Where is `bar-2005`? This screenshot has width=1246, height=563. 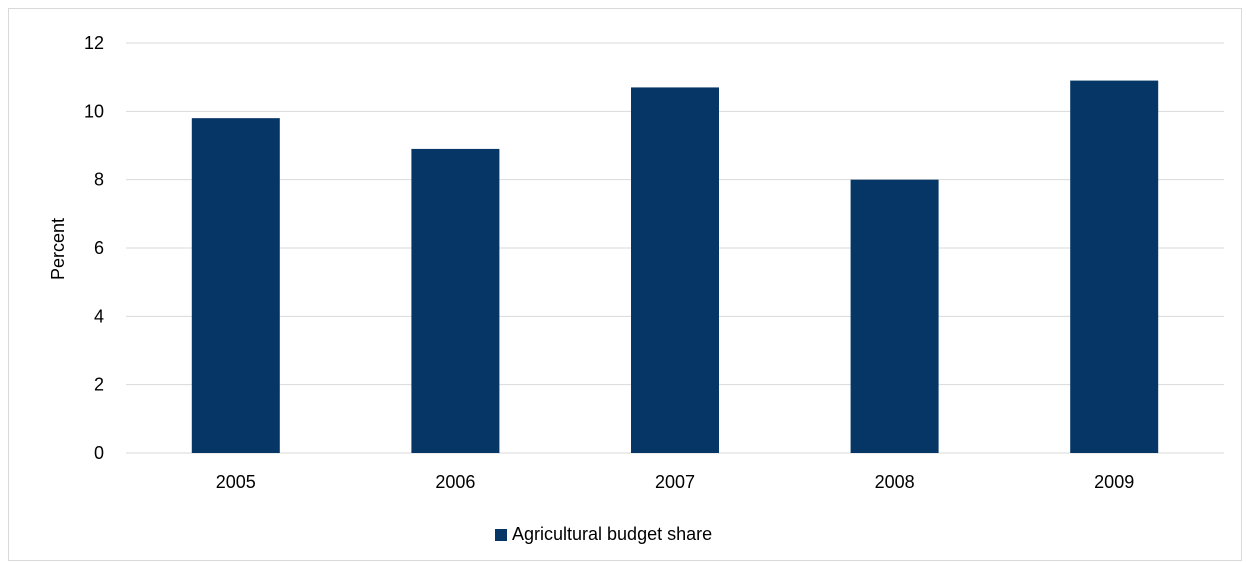
bar-2005 is located at coordinates (235, 286).